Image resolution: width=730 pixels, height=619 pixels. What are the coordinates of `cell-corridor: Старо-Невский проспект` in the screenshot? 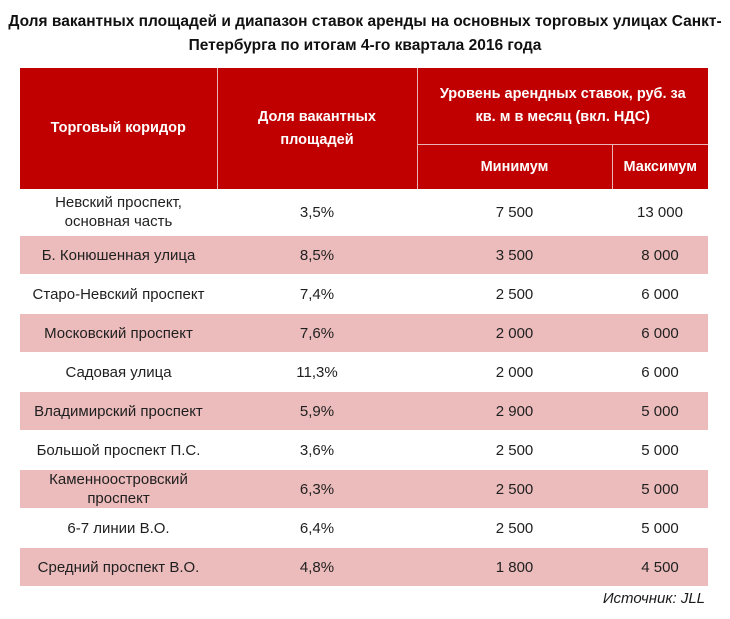 It's located at (118, 294).